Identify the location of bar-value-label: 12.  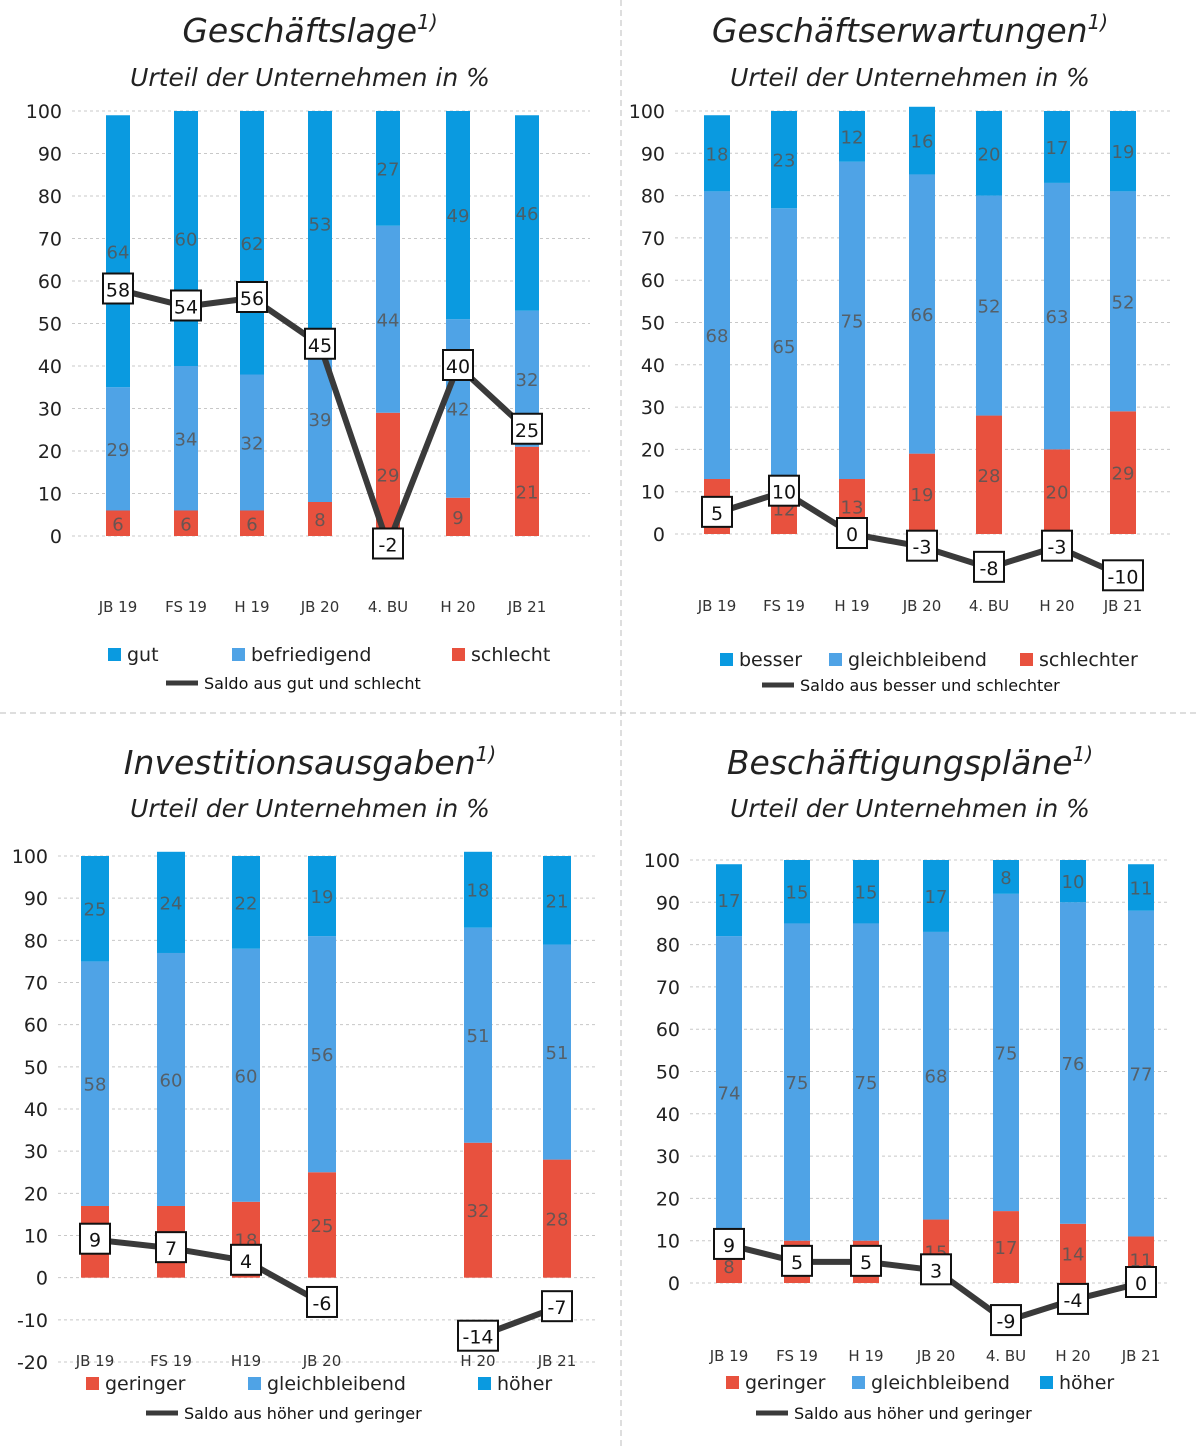
(852, 137).